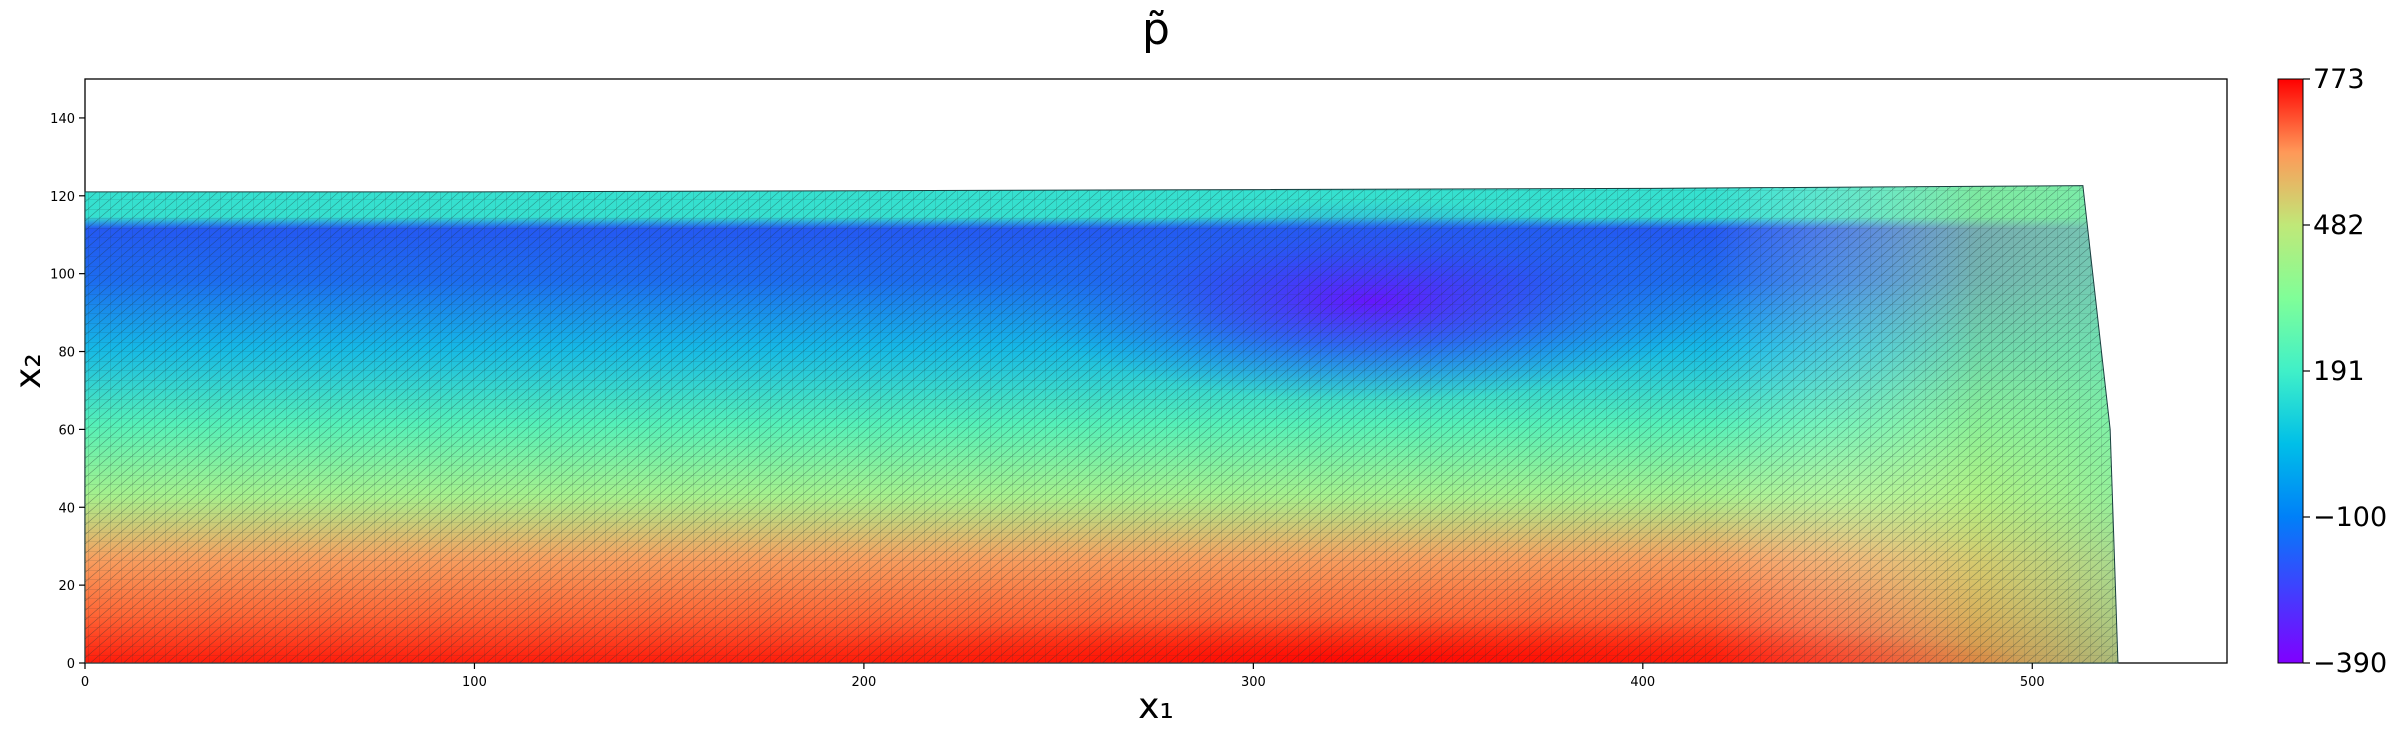 The image size is (2390, 735). What do you see at coordinates (2290, 371) in the screenshot?
I see `colorbar` at bounding box center [2290, 371].